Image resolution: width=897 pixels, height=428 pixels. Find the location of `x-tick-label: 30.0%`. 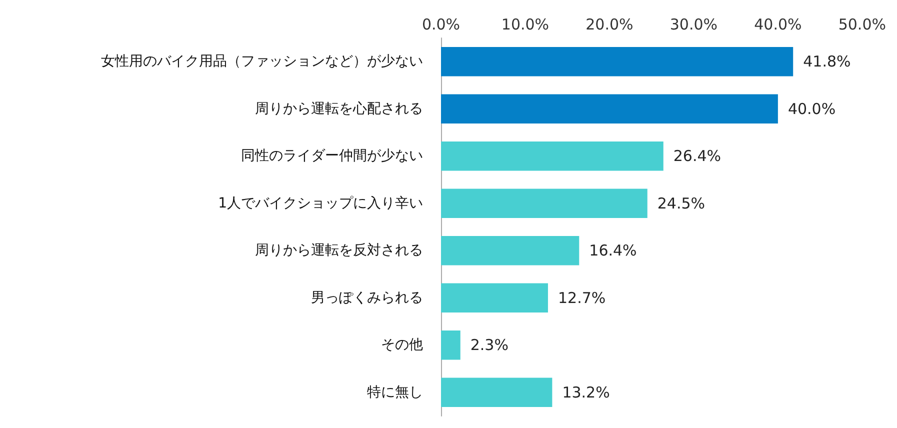

x-tick-label: 30.0% is located at coordinates (694, 25).